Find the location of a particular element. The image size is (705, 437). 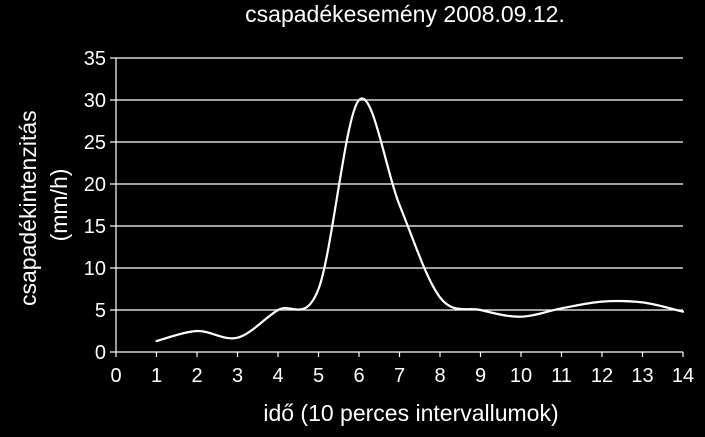

y-tick-label: 10 is located at coordinates (95, 269).